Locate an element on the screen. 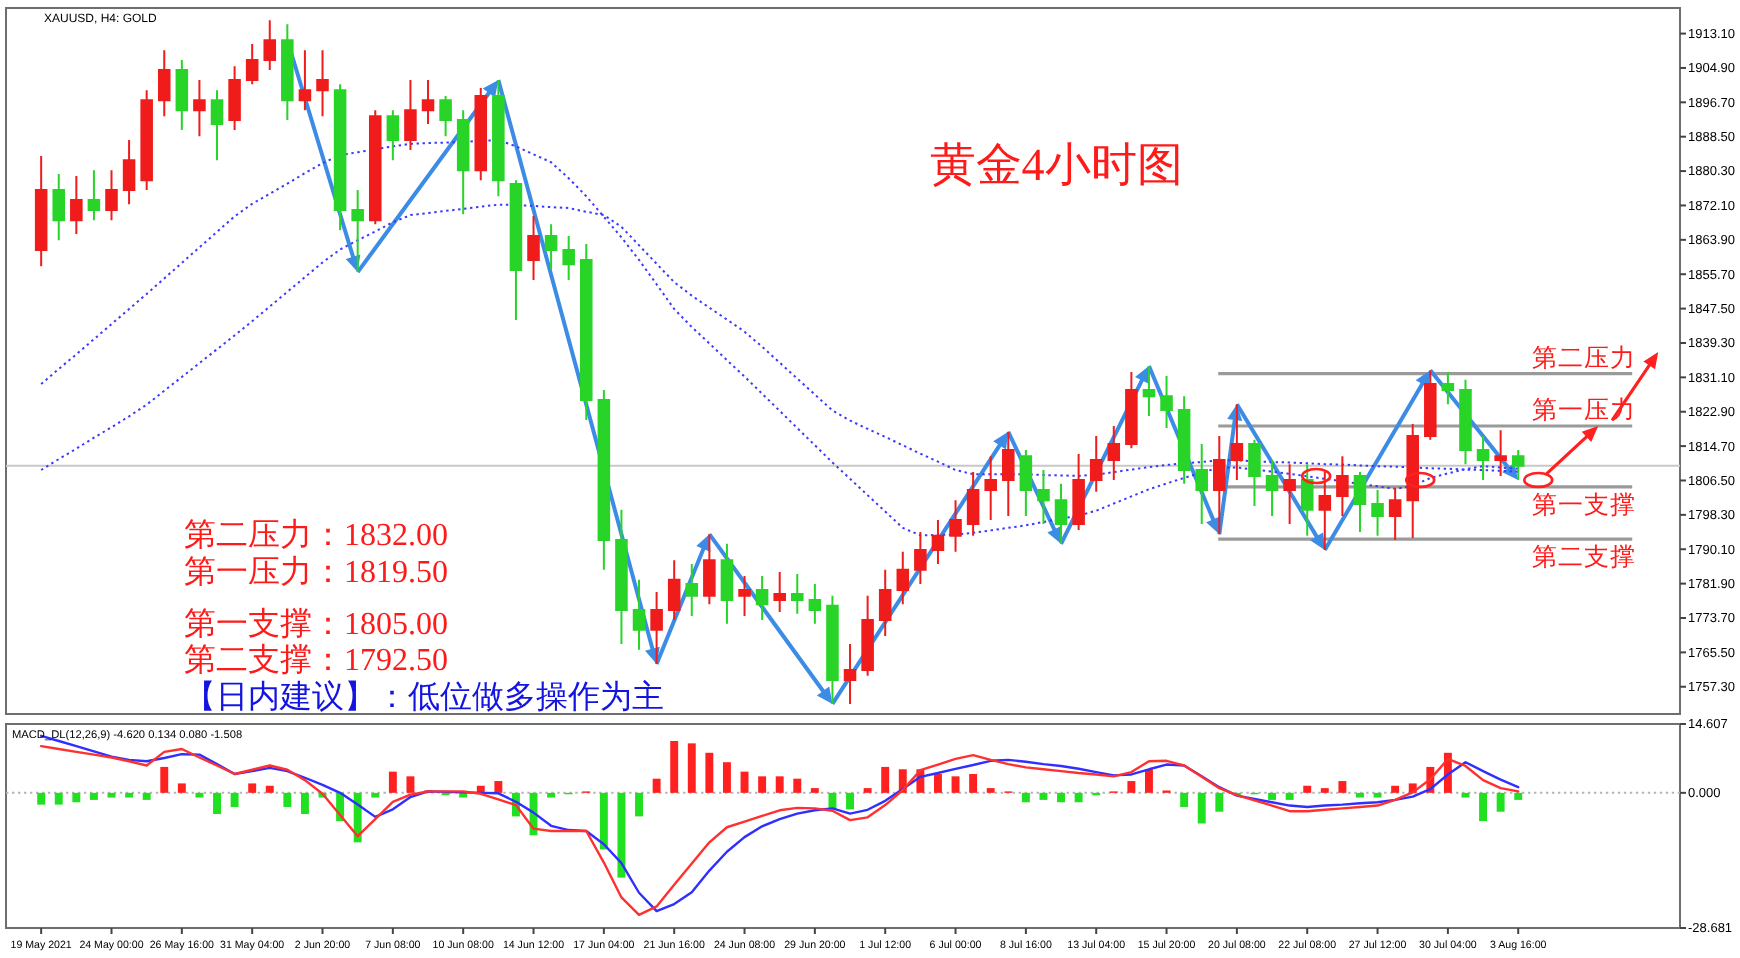  ref-line-label: 第一支撑 is located at coordinates (1584, 504).